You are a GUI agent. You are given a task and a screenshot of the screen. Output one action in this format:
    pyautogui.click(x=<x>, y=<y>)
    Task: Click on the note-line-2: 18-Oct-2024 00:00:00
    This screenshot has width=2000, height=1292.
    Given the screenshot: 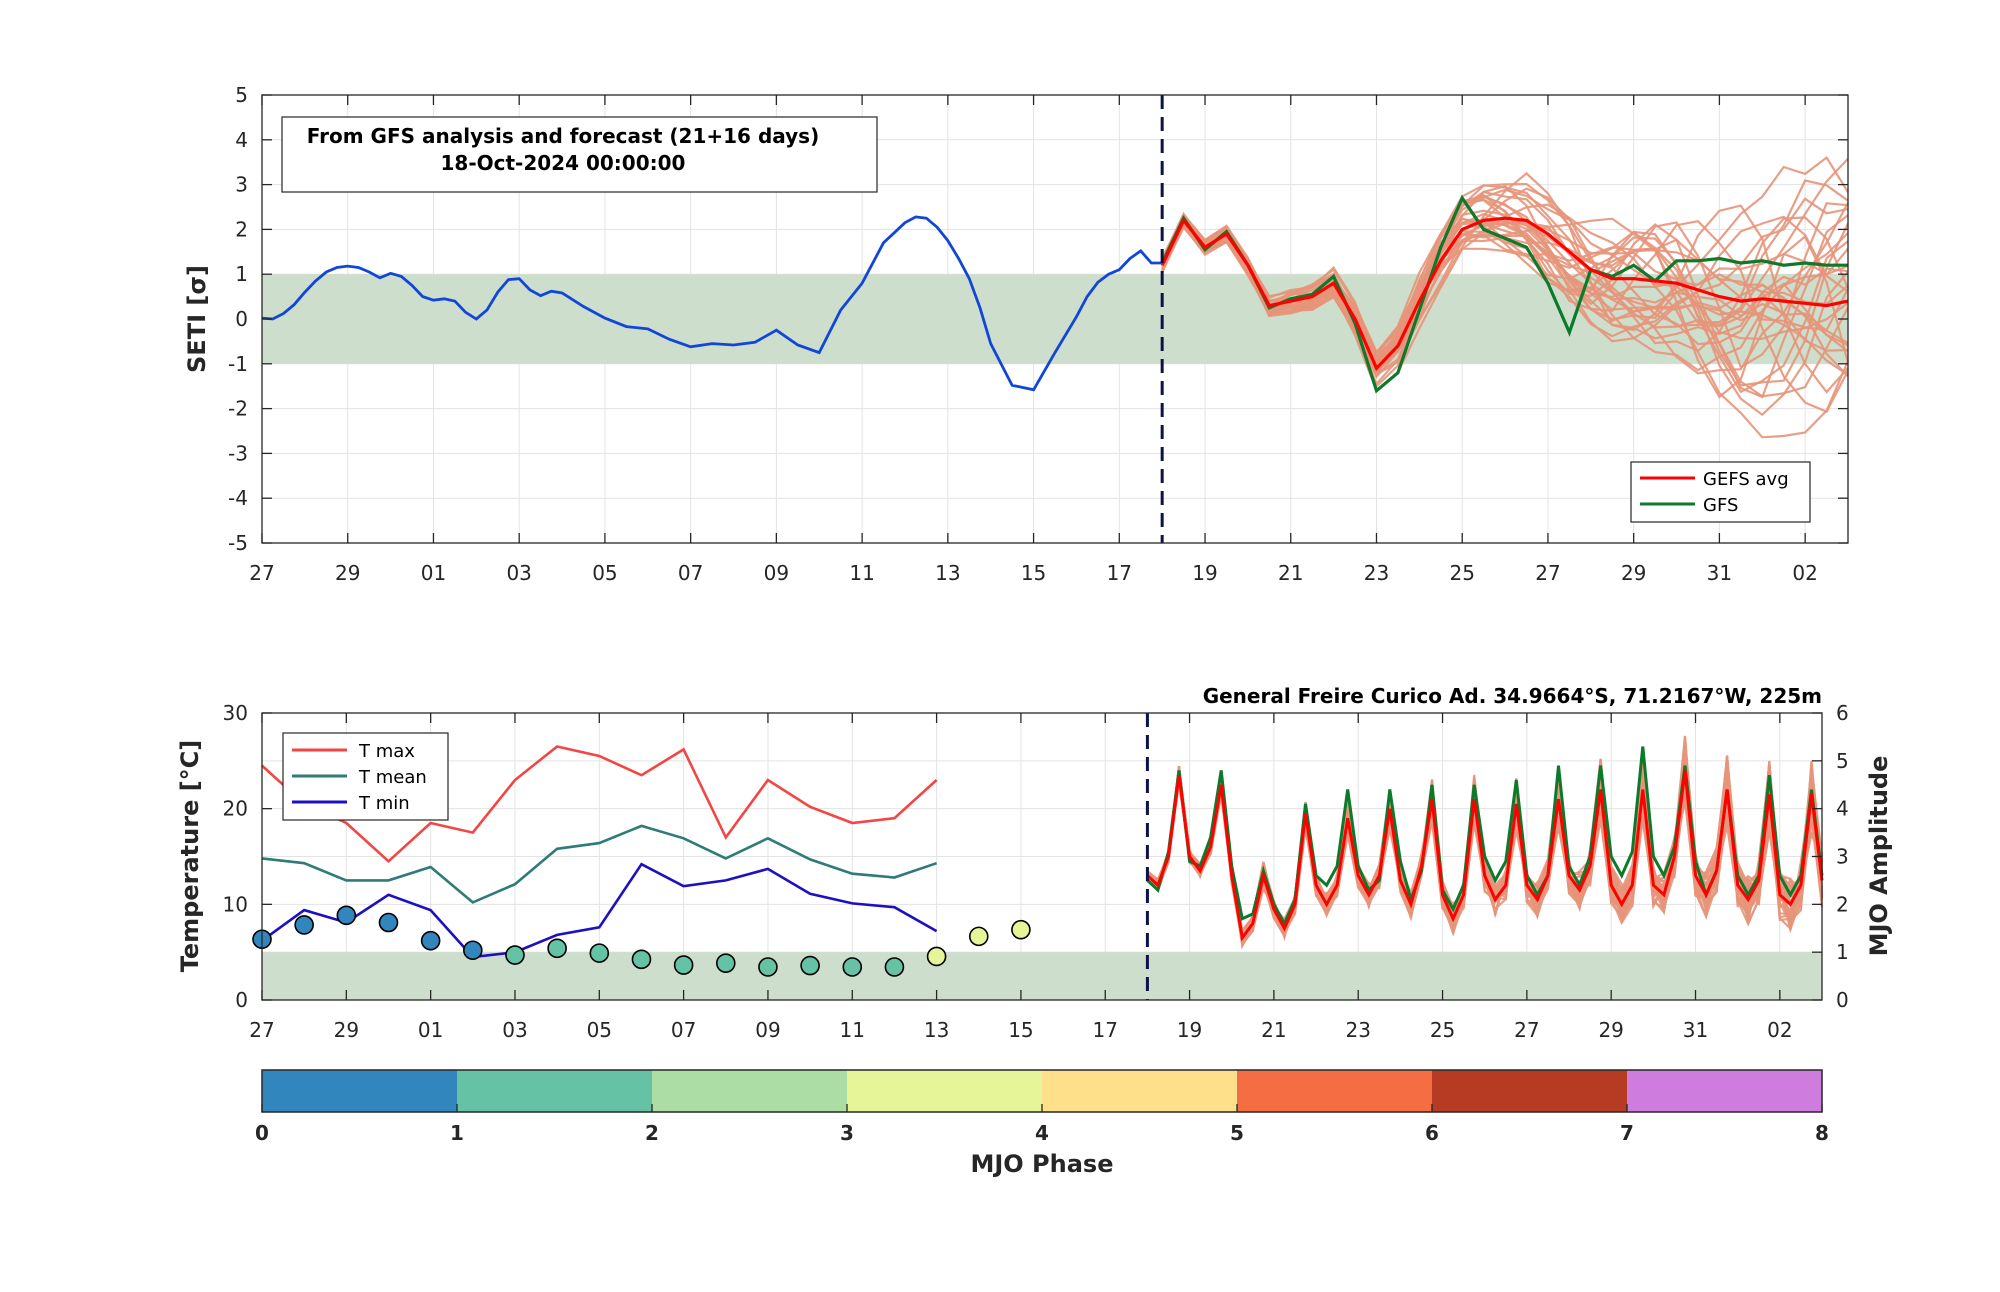 What is the action you would take?
    pyautogui.click(x=563, y=163)
    